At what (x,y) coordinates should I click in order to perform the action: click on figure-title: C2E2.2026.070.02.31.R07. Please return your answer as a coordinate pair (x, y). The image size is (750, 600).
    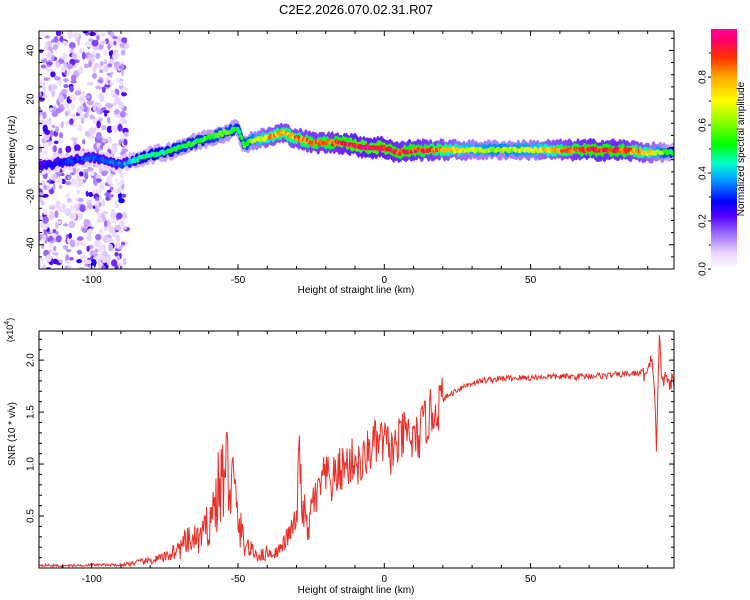
    Looking at the image, I should click on (356, 9).